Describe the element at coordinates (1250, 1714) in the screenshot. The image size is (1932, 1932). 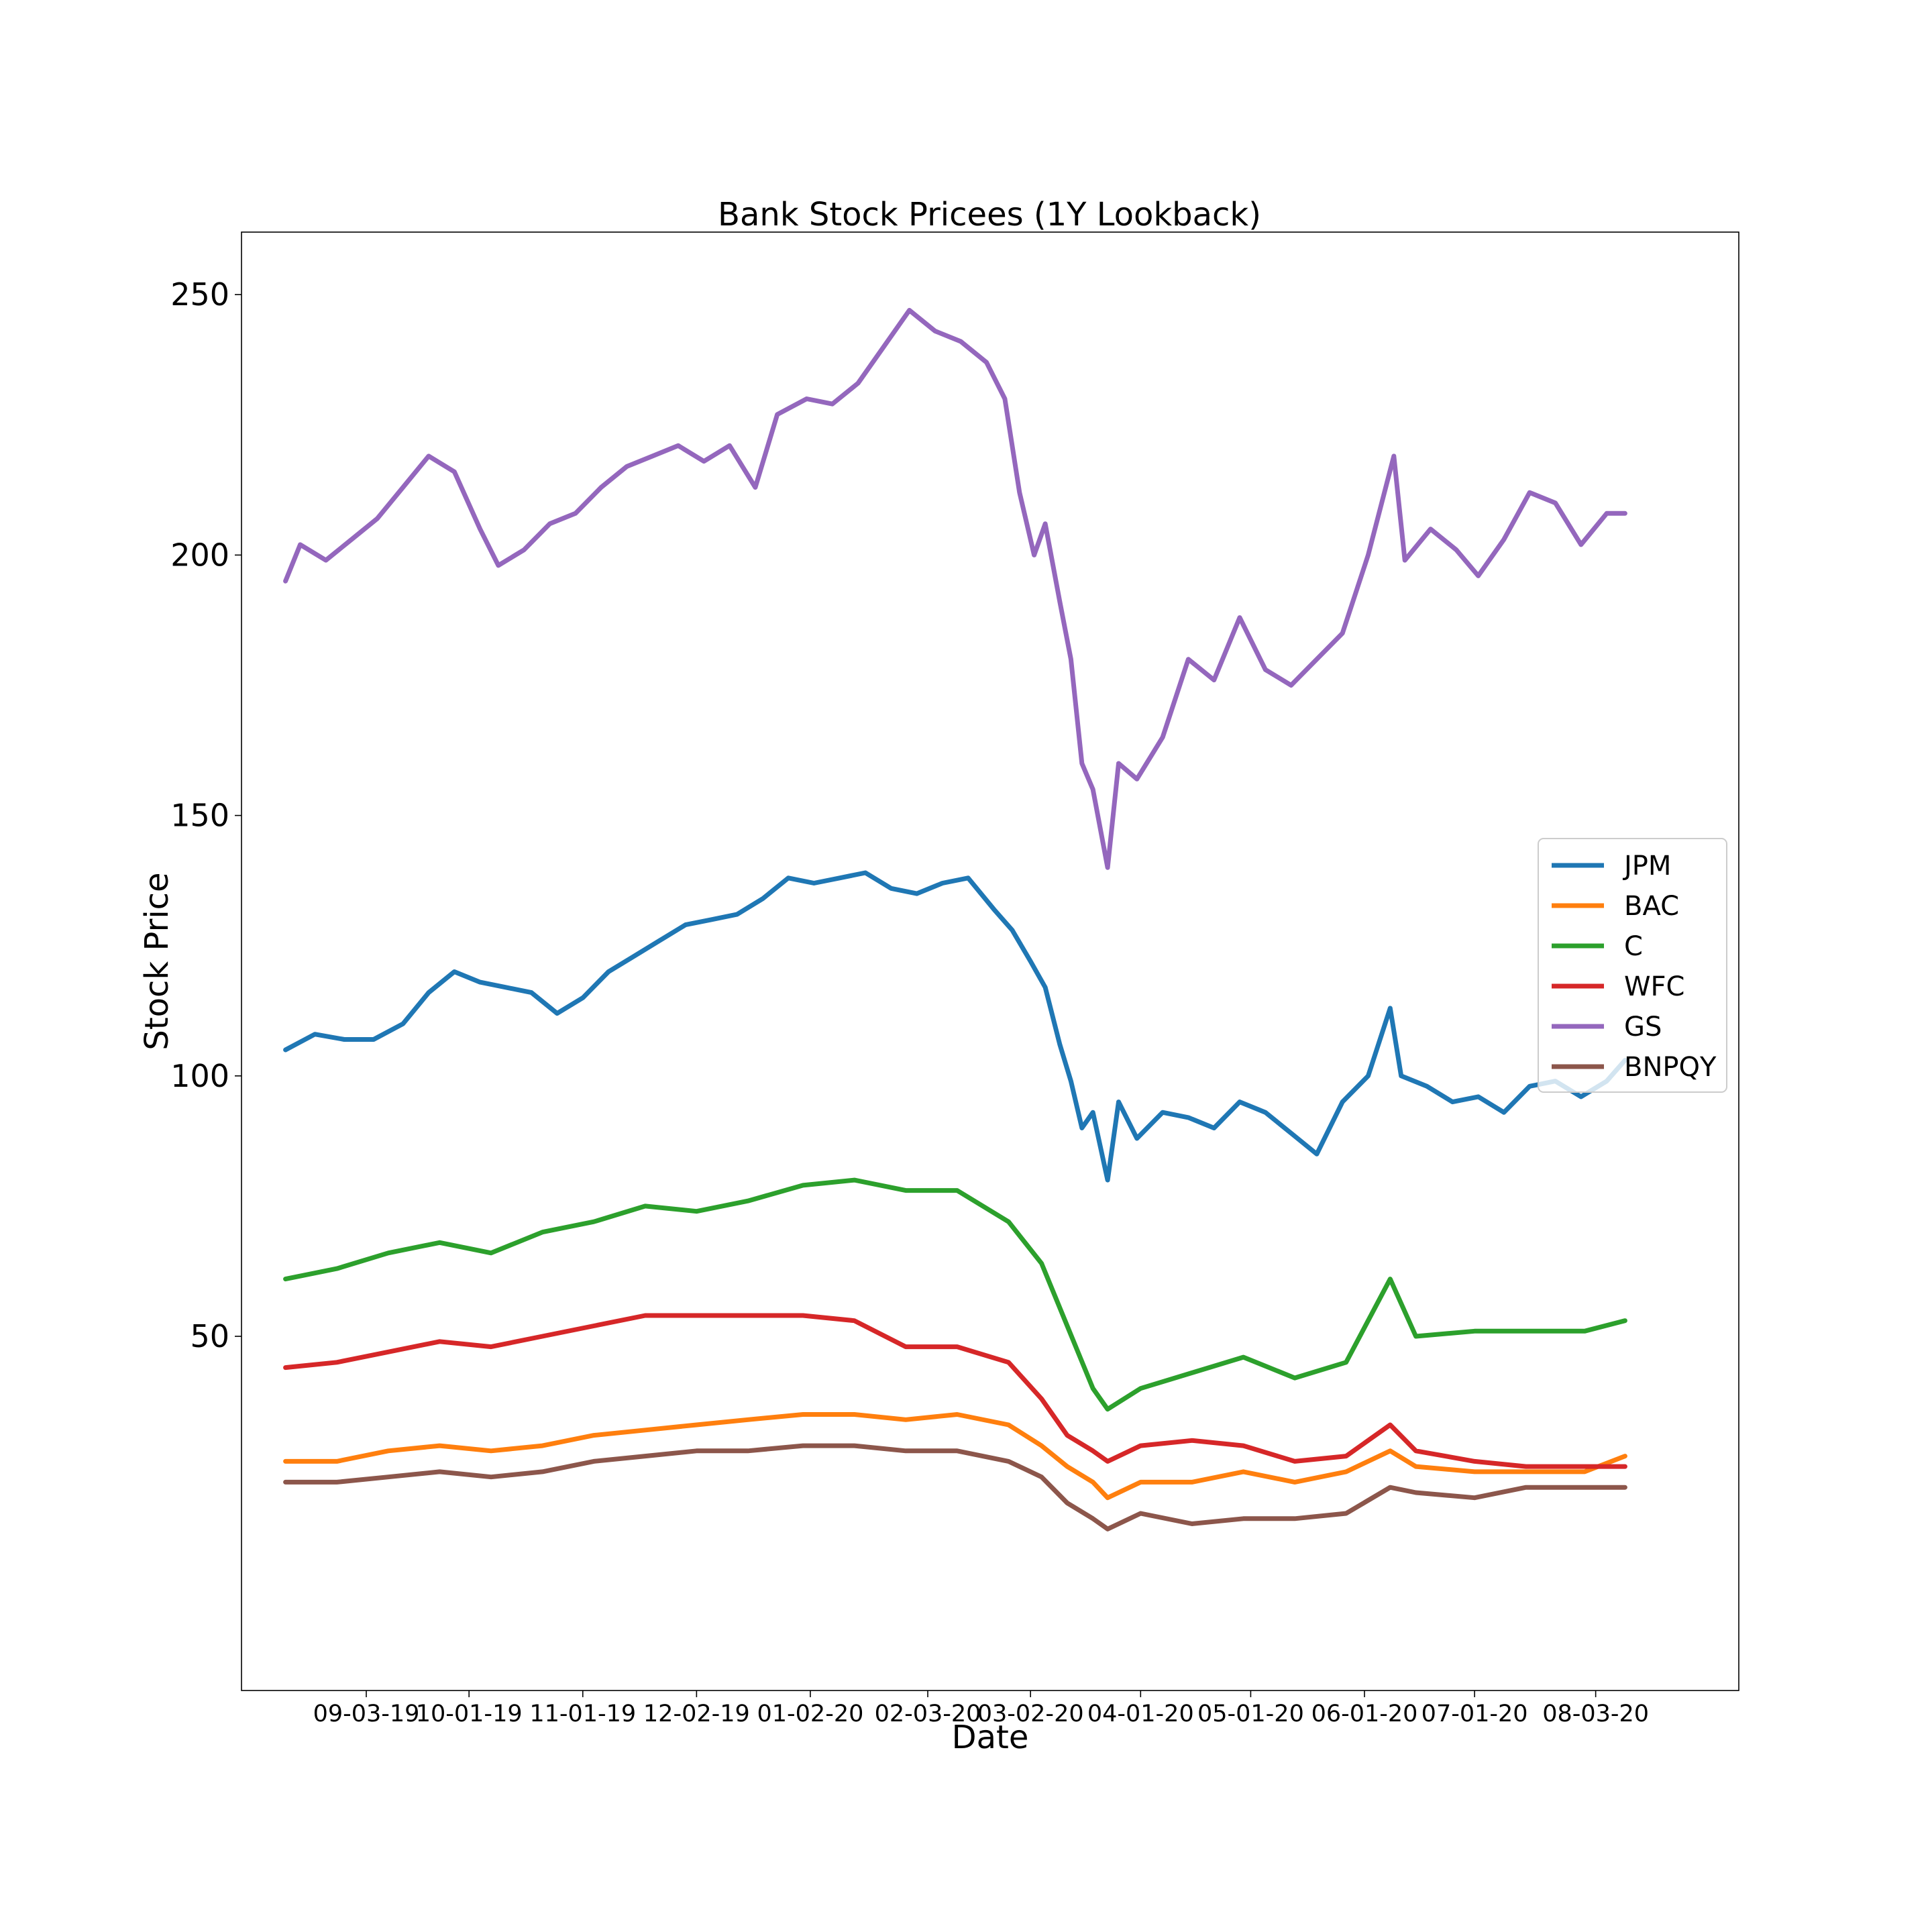
I see `x-tick-label-05-01-20: 05-01-20` at that location.